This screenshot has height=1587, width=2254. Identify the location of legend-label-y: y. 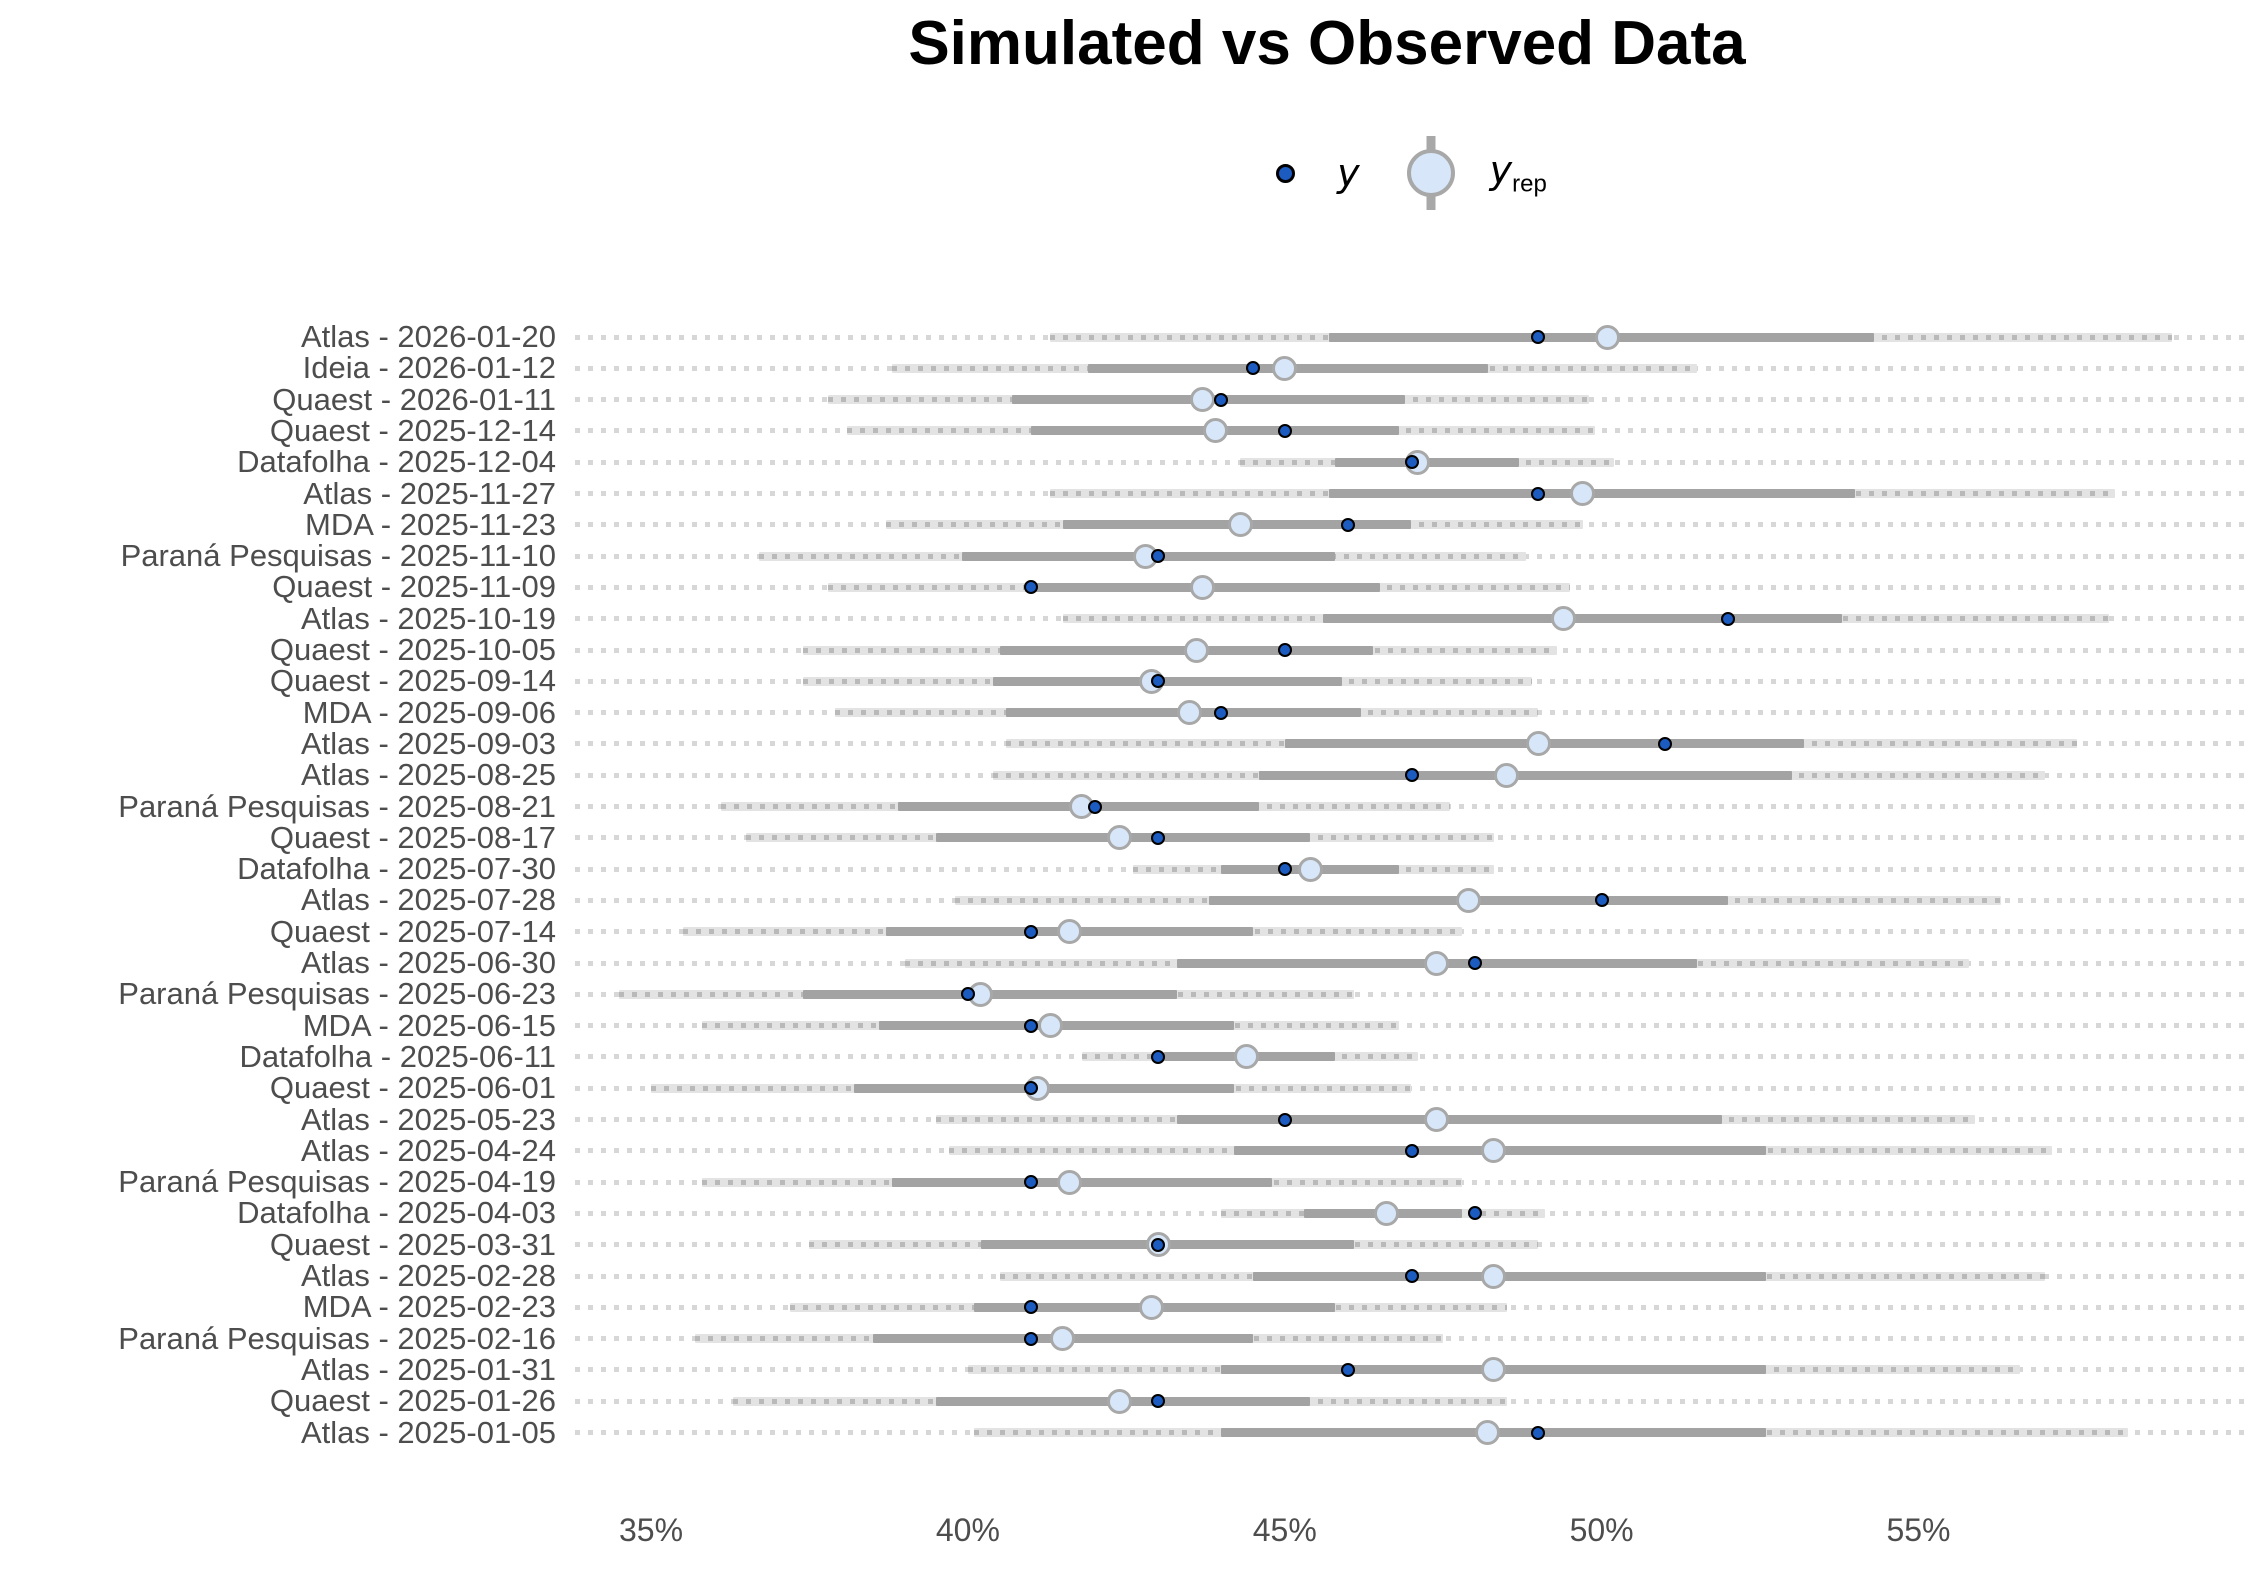
(1348, 173).